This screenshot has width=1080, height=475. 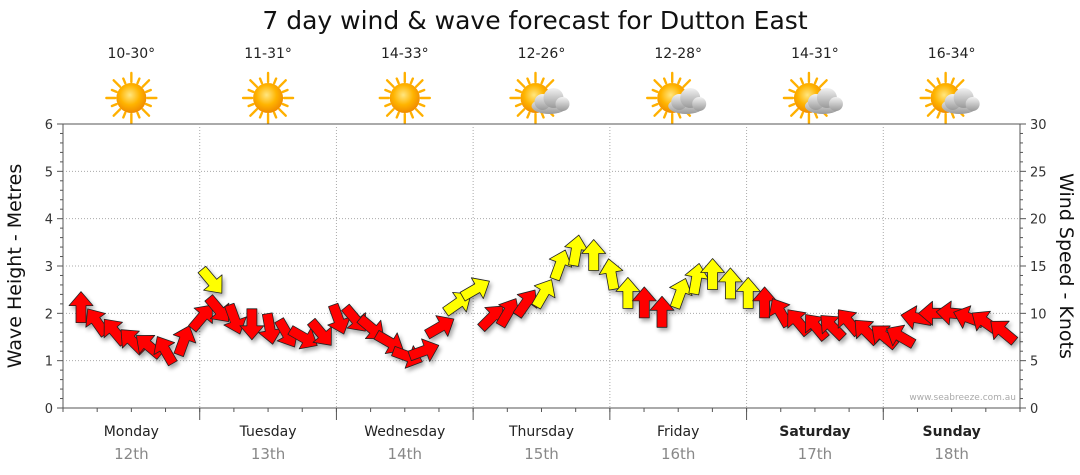 I want to click on day-name-label: Tuesday, so click(x=268, y=432).